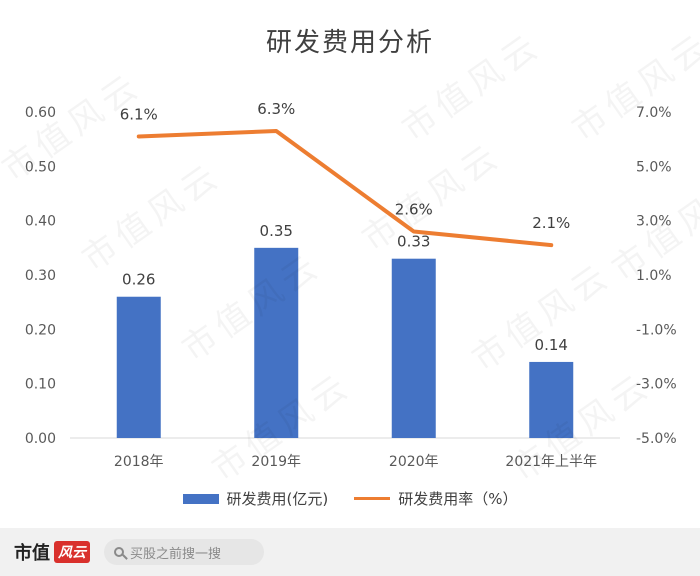 This screenshot has height=576, width=700. What do you see at coordinates (372, 498) in the screenshot?
I see `legend-swatch-line` at bounding box center [372, 498].